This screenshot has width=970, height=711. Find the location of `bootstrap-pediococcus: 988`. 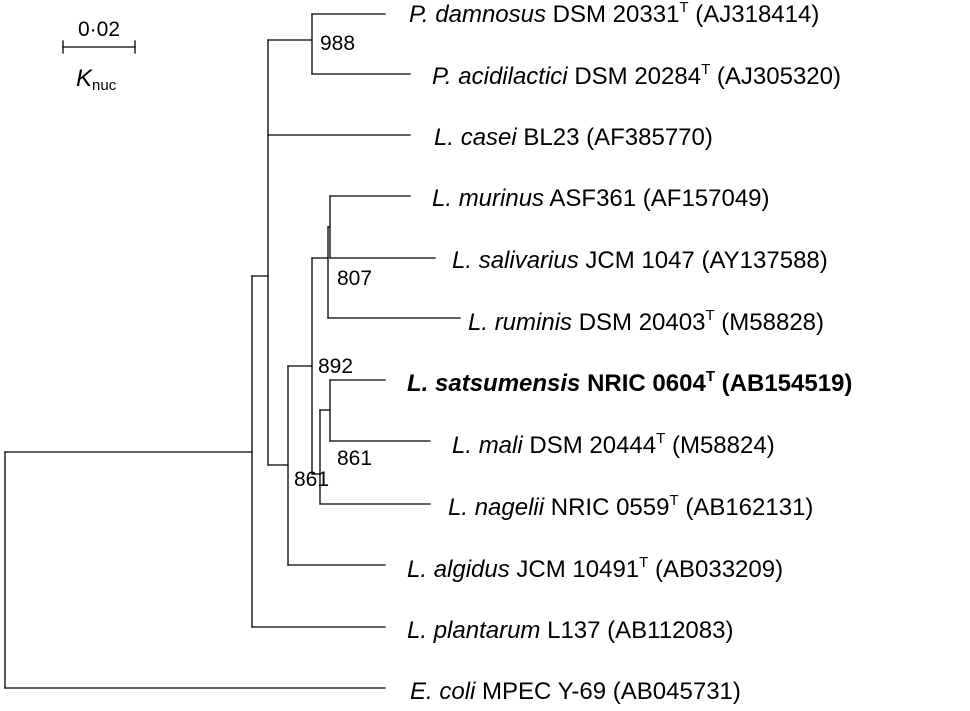

bootstrap-pediococcus: 988 is located at coordinates (337, 43).